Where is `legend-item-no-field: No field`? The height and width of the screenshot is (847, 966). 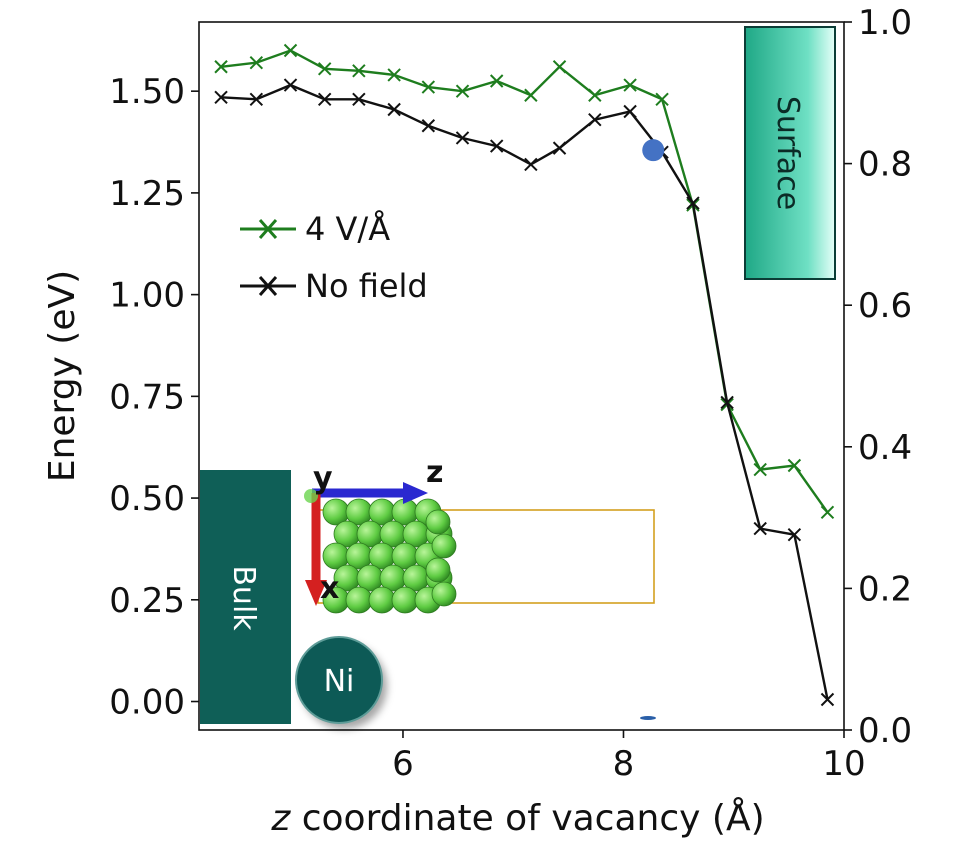 legend-item-no-field: No field is located at coordinates (334, 286).